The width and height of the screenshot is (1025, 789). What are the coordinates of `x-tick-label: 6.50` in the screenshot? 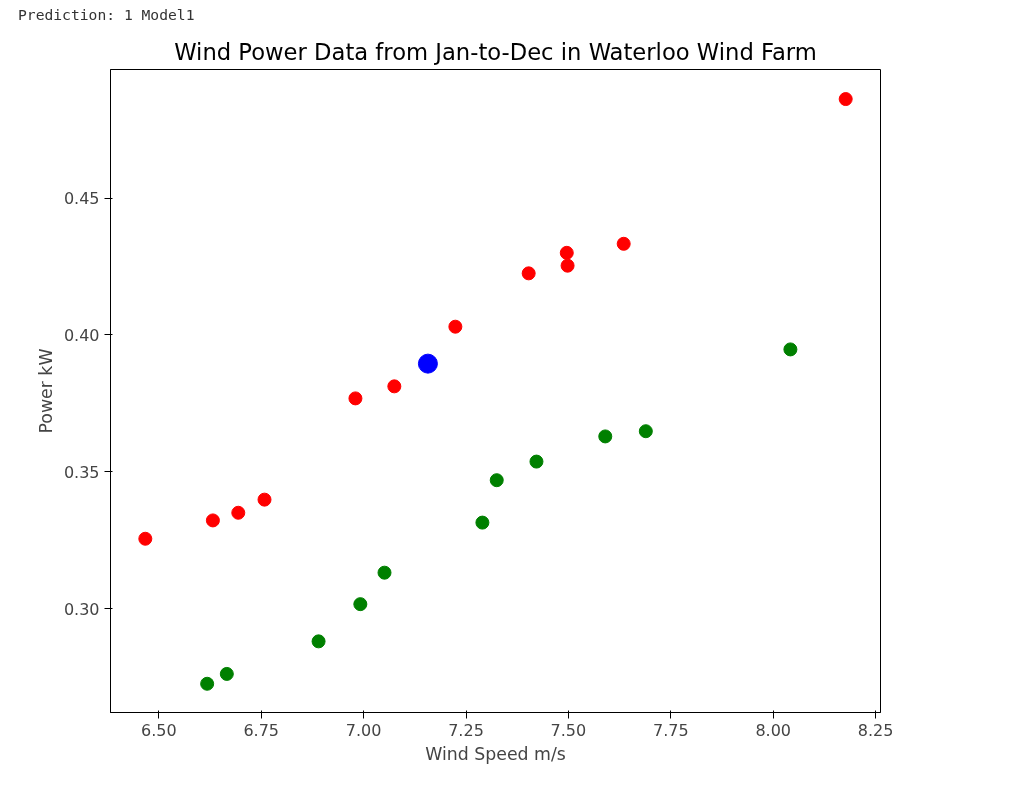 It's located at (159, 730).